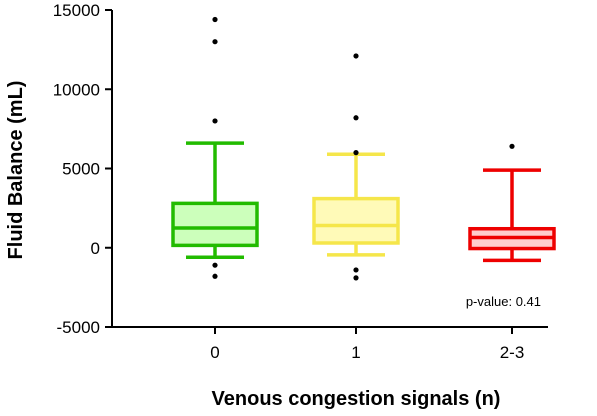 The height and width of the screenshot is (416, 597). I want to click on y-tick-label: 0, so click(95, 248).